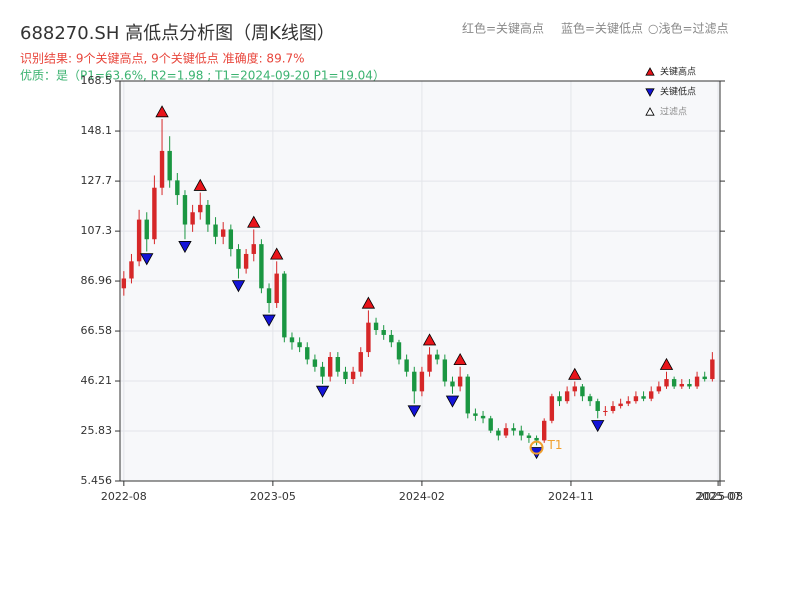 This screenshot has height=600, width=800. What do you see at coordinates (97, 230) in the screenshot?
I see `y-tick-label: 107.3` at bounding box center [97, 230].